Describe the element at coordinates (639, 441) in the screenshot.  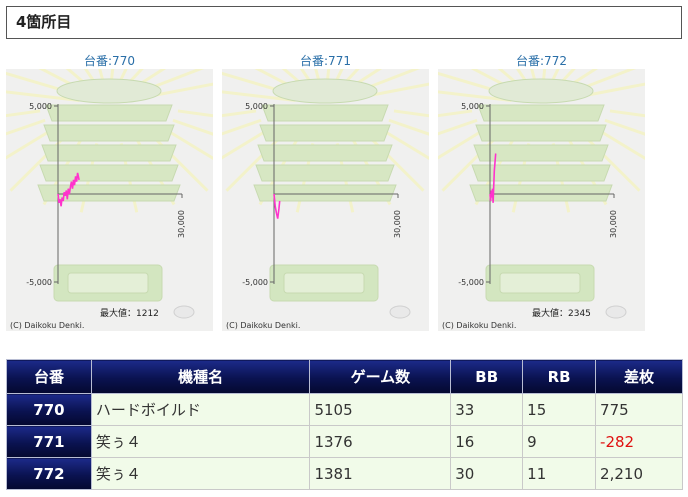
I see `cell-diff: -282` at that location.